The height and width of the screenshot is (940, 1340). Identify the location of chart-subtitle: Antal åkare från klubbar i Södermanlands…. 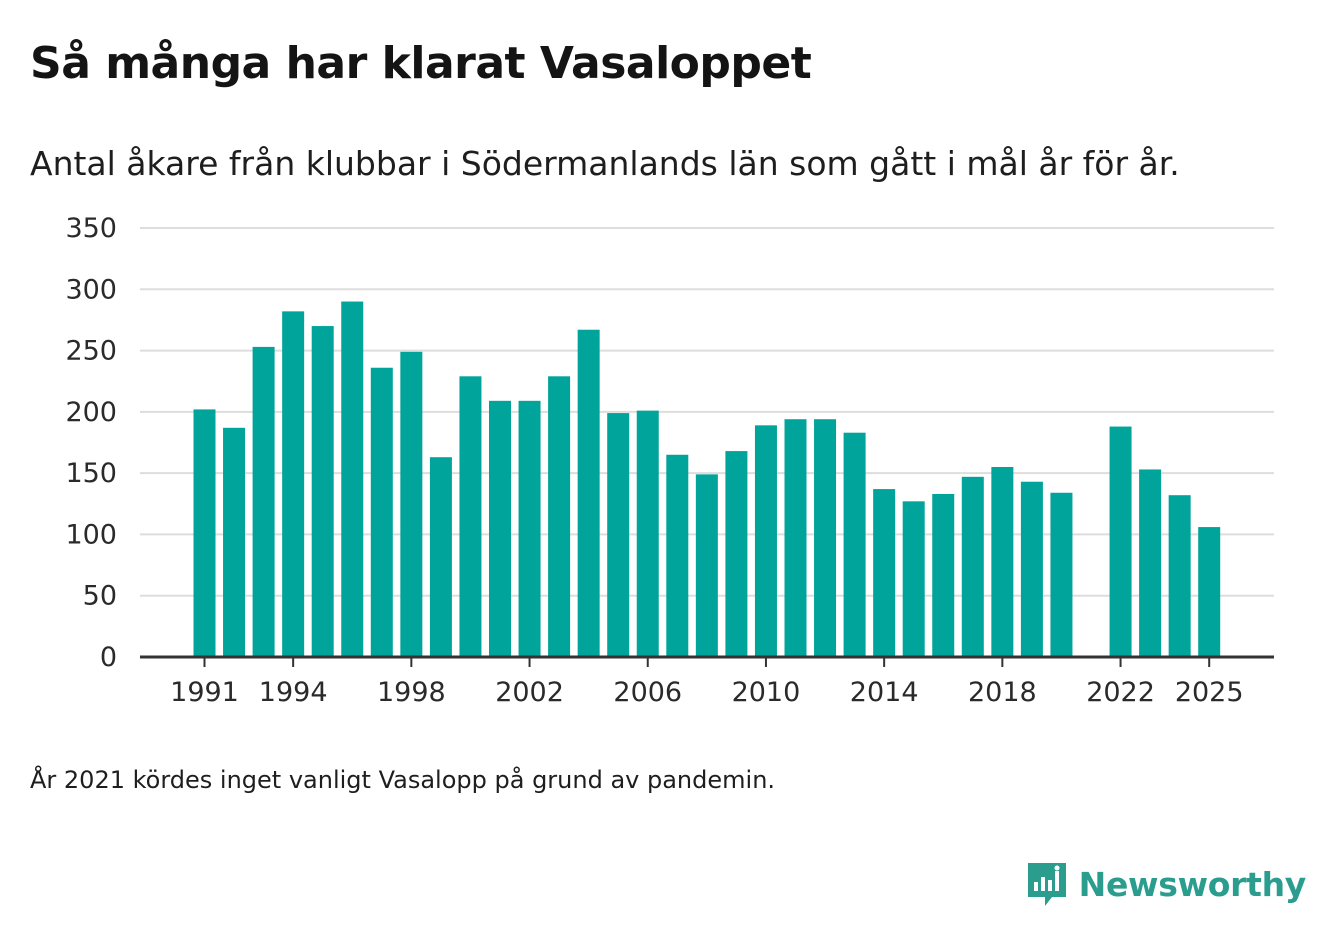
(605, 163).